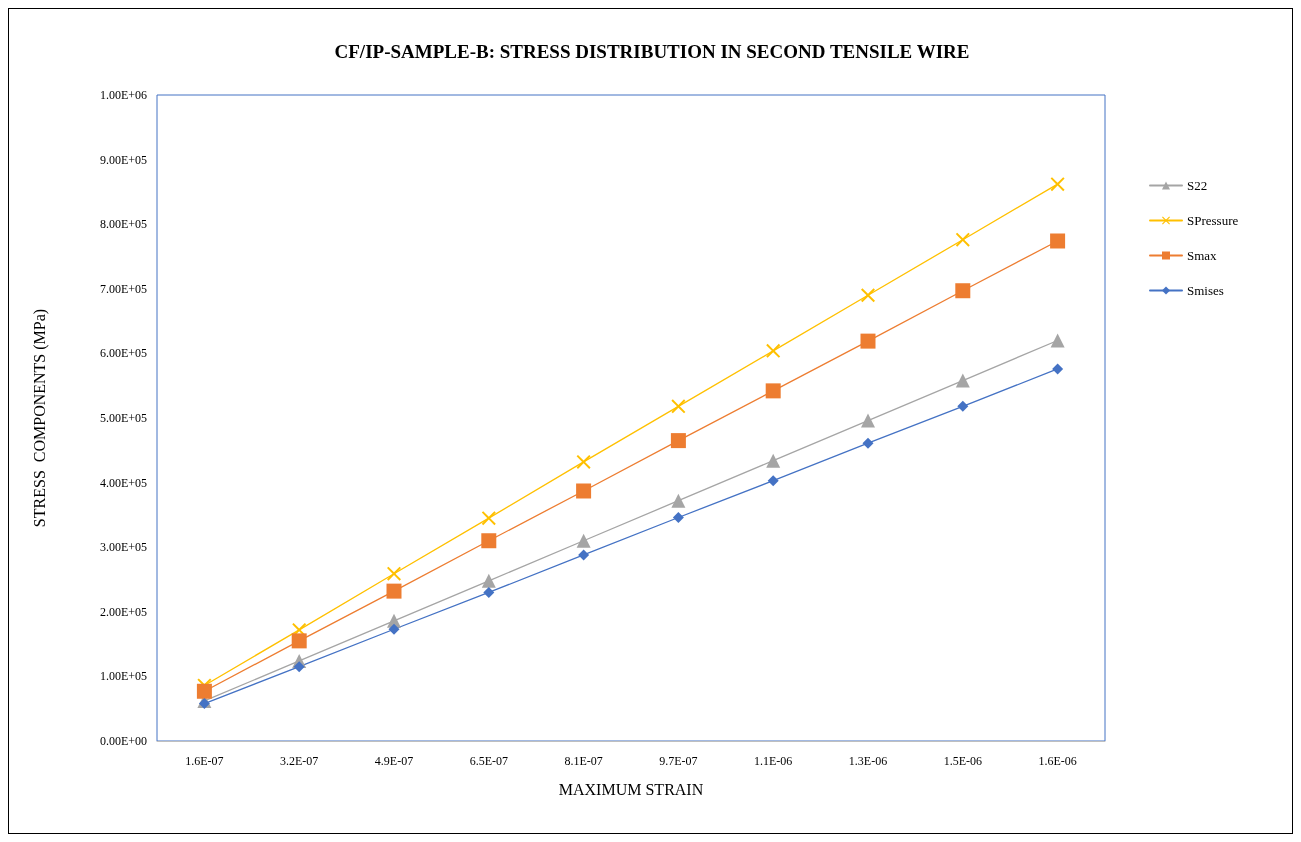 The width and height of the screenshot is (1301, 842). What do you see at coordinates (678, 761) in the screenshot?
I see `x-tick-label: 9.7E-07` at bounding box center [678, 761].